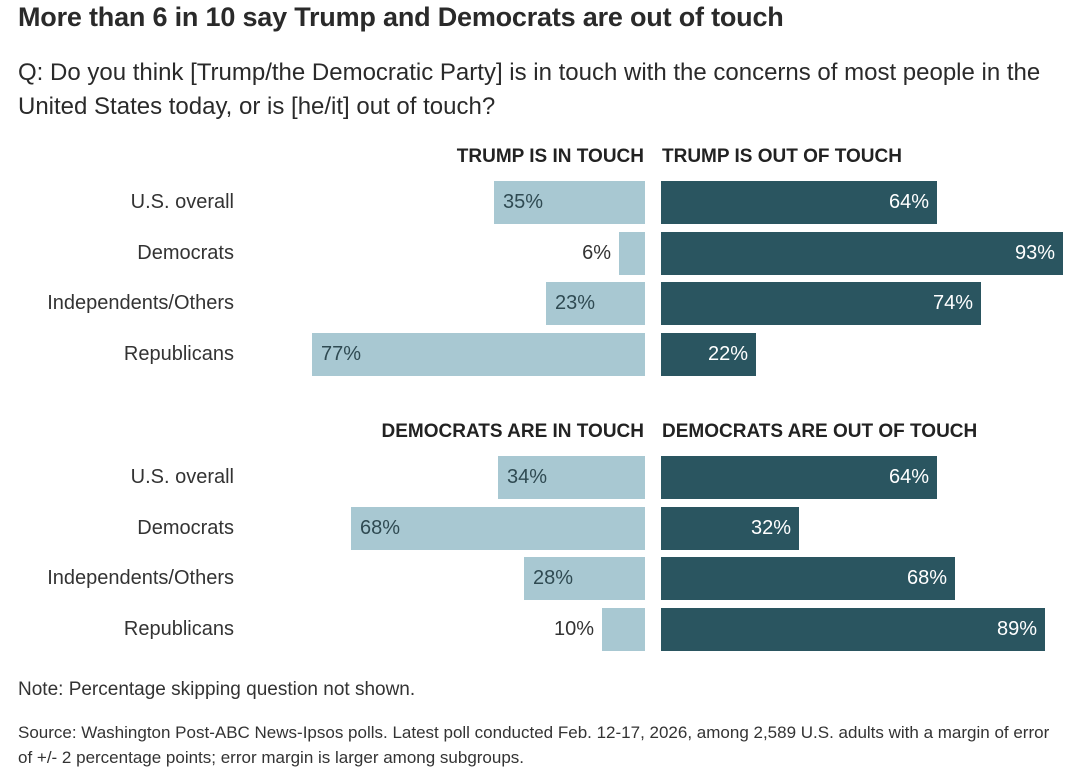 The width and height of the screenshot is (1080, 771). Describe the element at coordinates (926, 578) in the screenshot. I see `value-label-out-of-touch: 68%` at that location.